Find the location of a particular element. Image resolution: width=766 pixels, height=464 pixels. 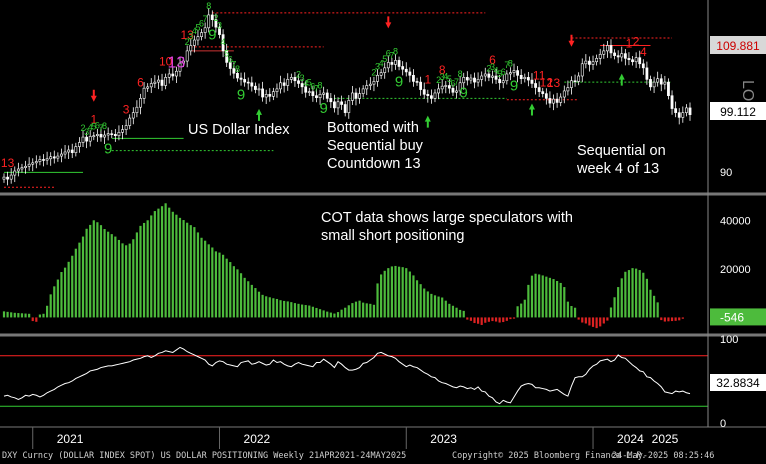

price-tick-label: 90 is located at coordinates (726, 173).